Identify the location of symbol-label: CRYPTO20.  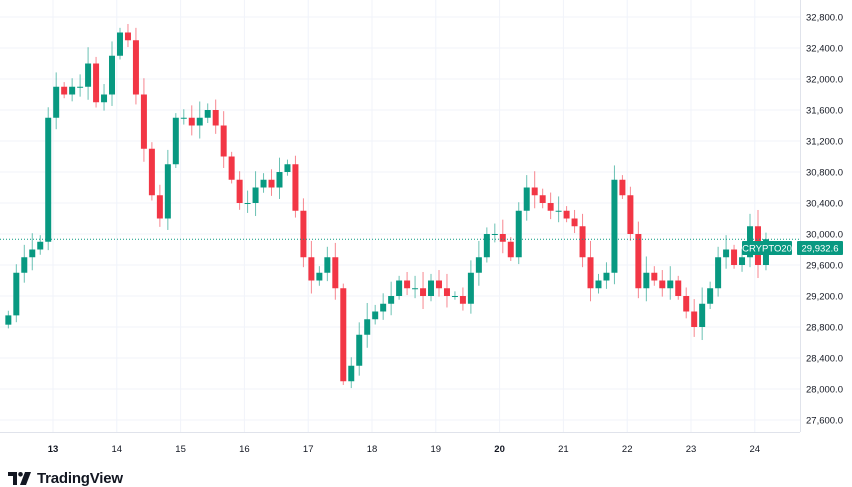
(767, 248).